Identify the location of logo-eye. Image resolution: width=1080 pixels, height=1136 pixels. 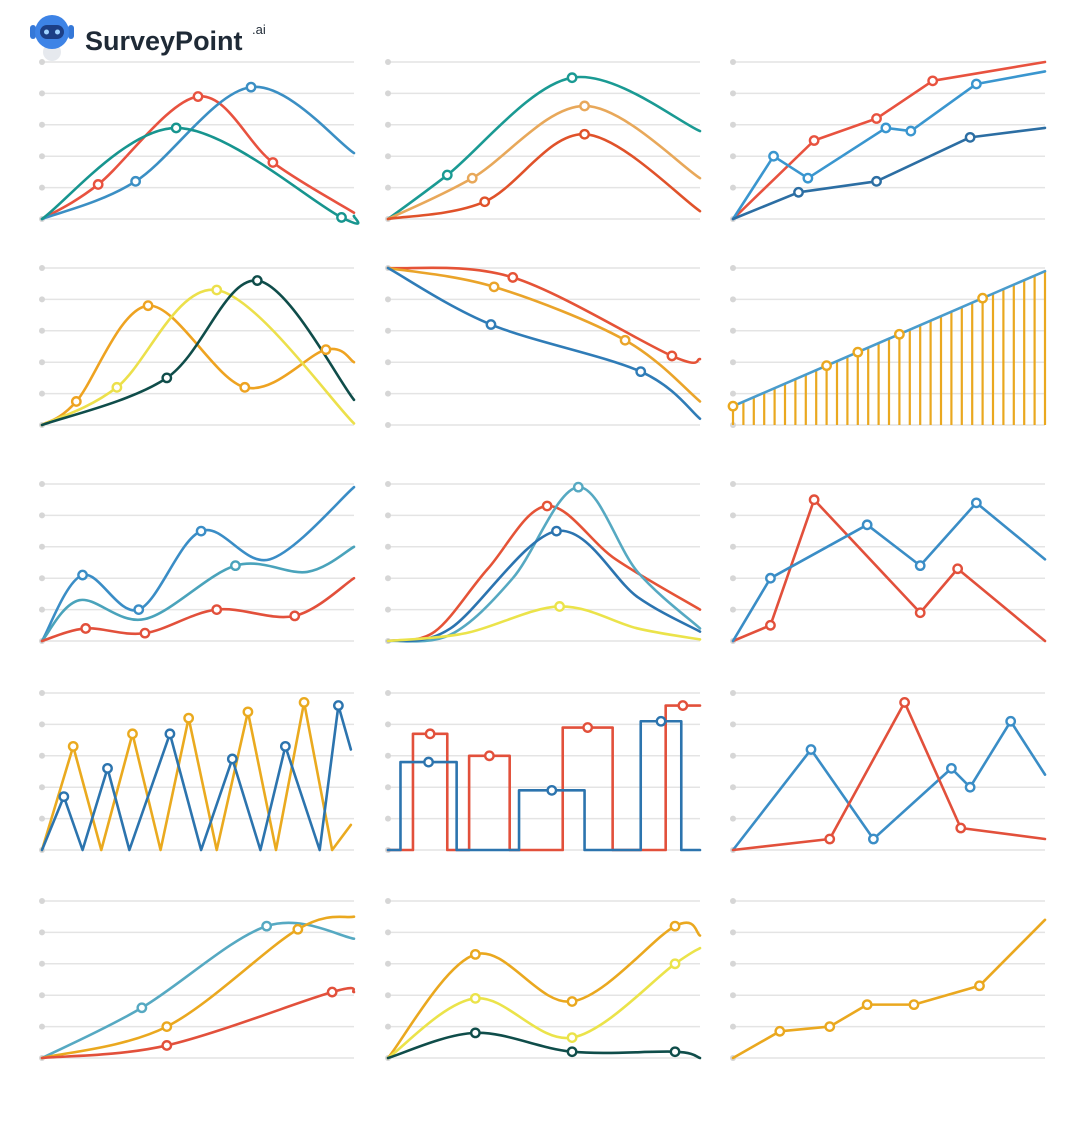
(46, 32).